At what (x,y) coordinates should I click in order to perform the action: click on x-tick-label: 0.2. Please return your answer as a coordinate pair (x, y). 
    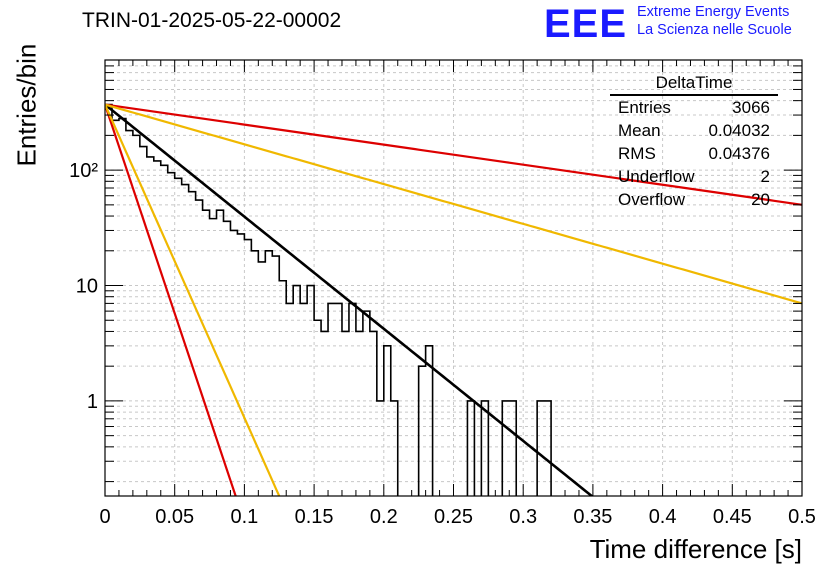
    Looking at the image, I should click on (384, 517).